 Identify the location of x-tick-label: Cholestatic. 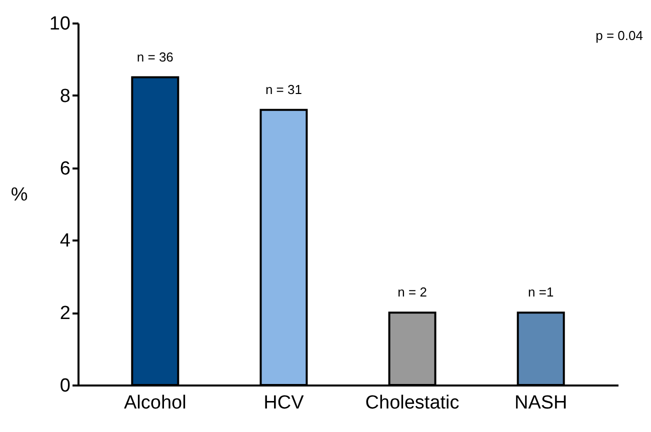
(412, 403).